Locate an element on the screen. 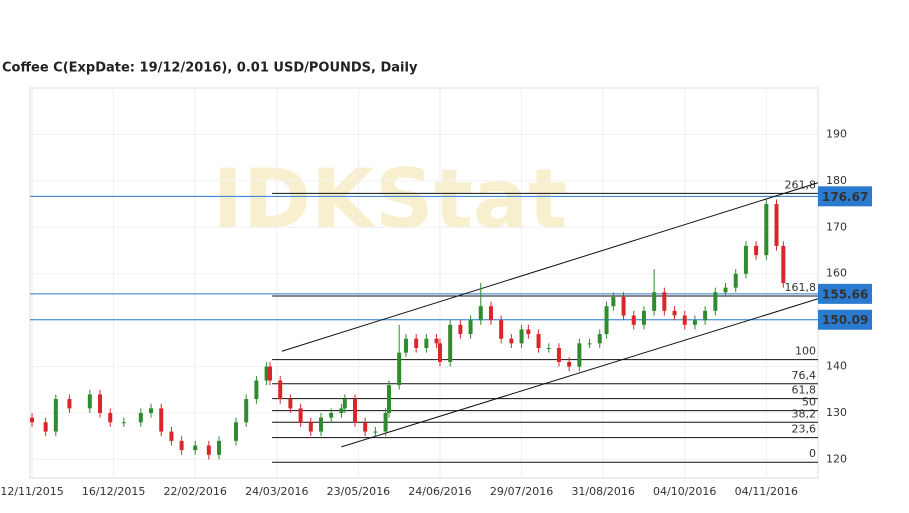 This screenshot has width=909, height=513. y-tick-label: 160 is located at coordinates (836, 273).